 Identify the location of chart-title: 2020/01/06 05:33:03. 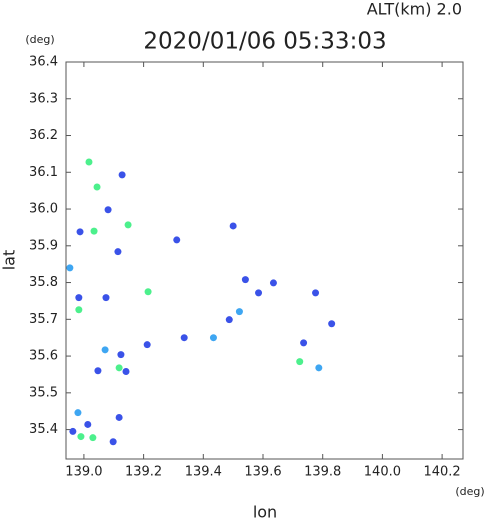
(264, 42).